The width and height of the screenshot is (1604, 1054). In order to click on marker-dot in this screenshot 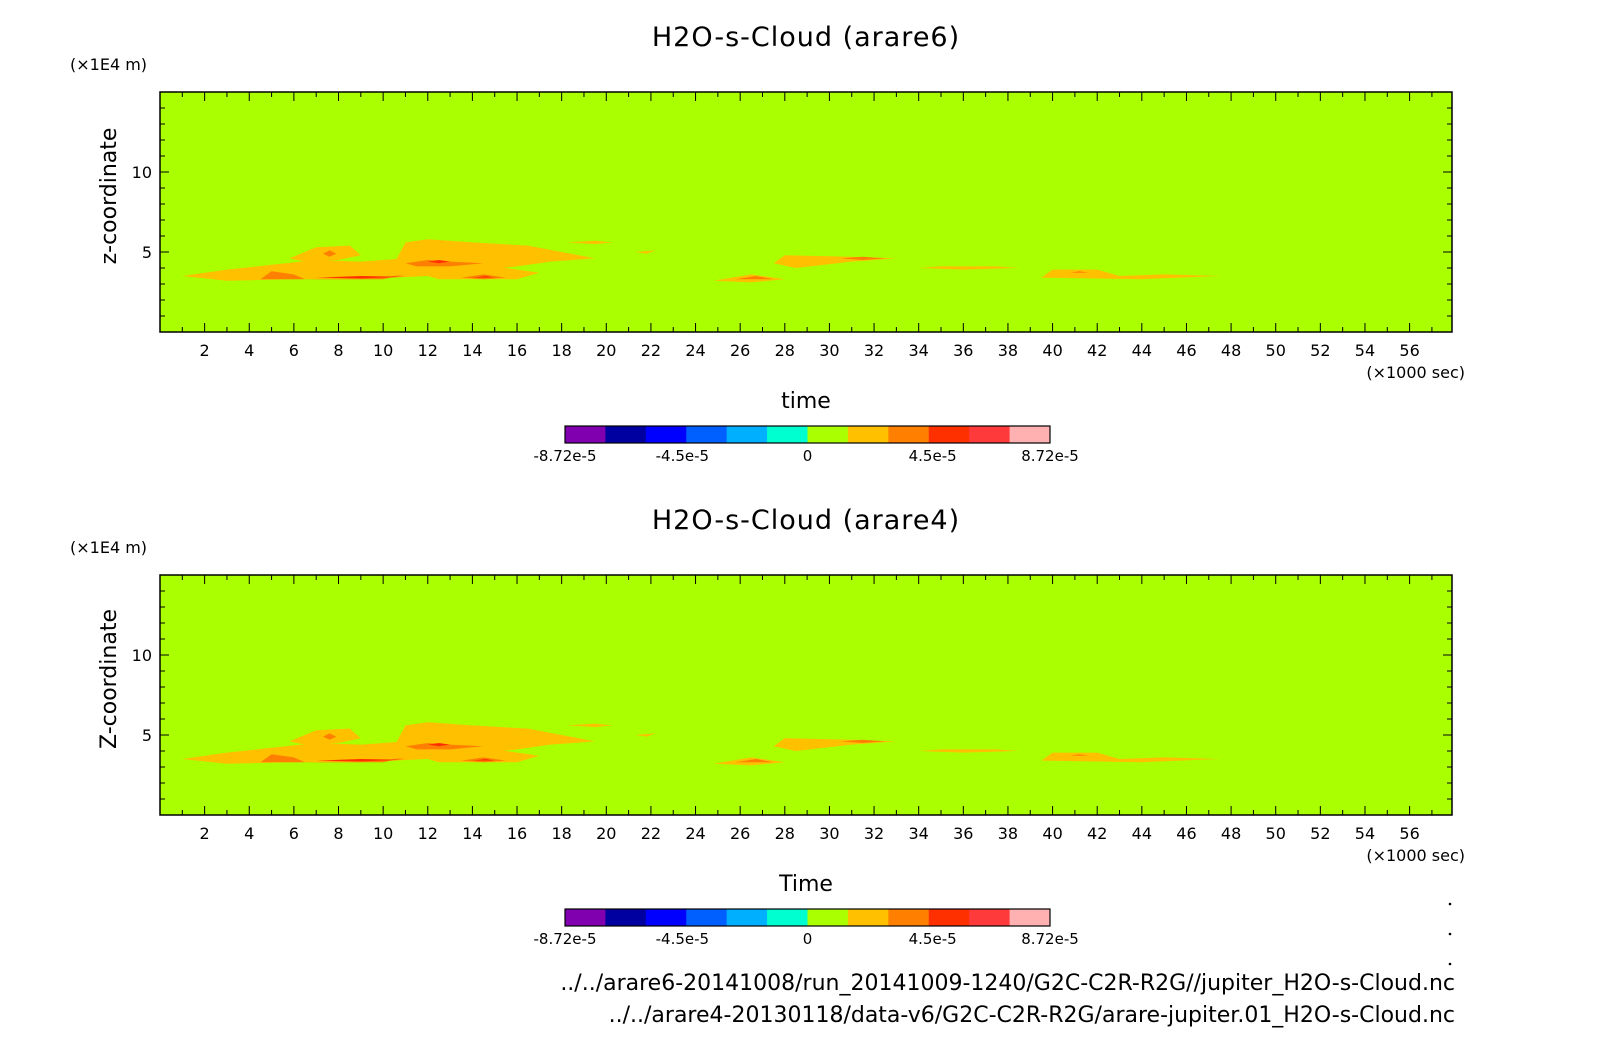, I will do `click(1450, 934)`.